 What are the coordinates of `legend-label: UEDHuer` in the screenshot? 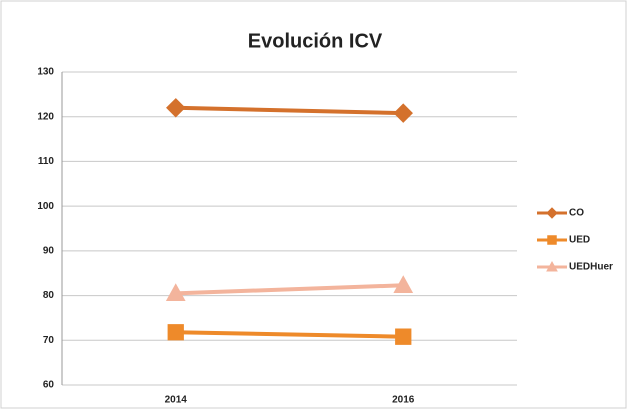 It's located at (591, 267).